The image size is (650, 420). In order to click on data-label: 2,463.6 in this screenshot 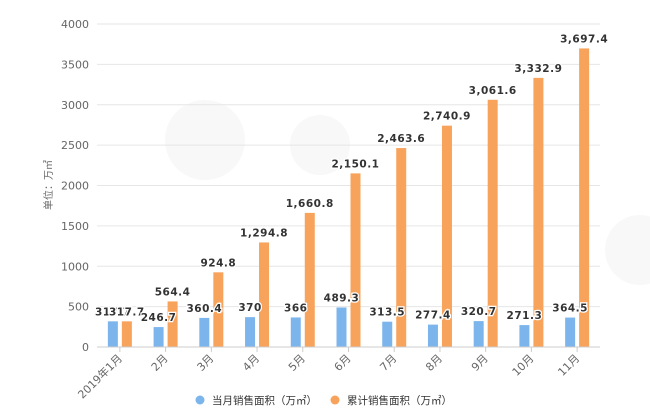, I will do `click(401, 139)`.